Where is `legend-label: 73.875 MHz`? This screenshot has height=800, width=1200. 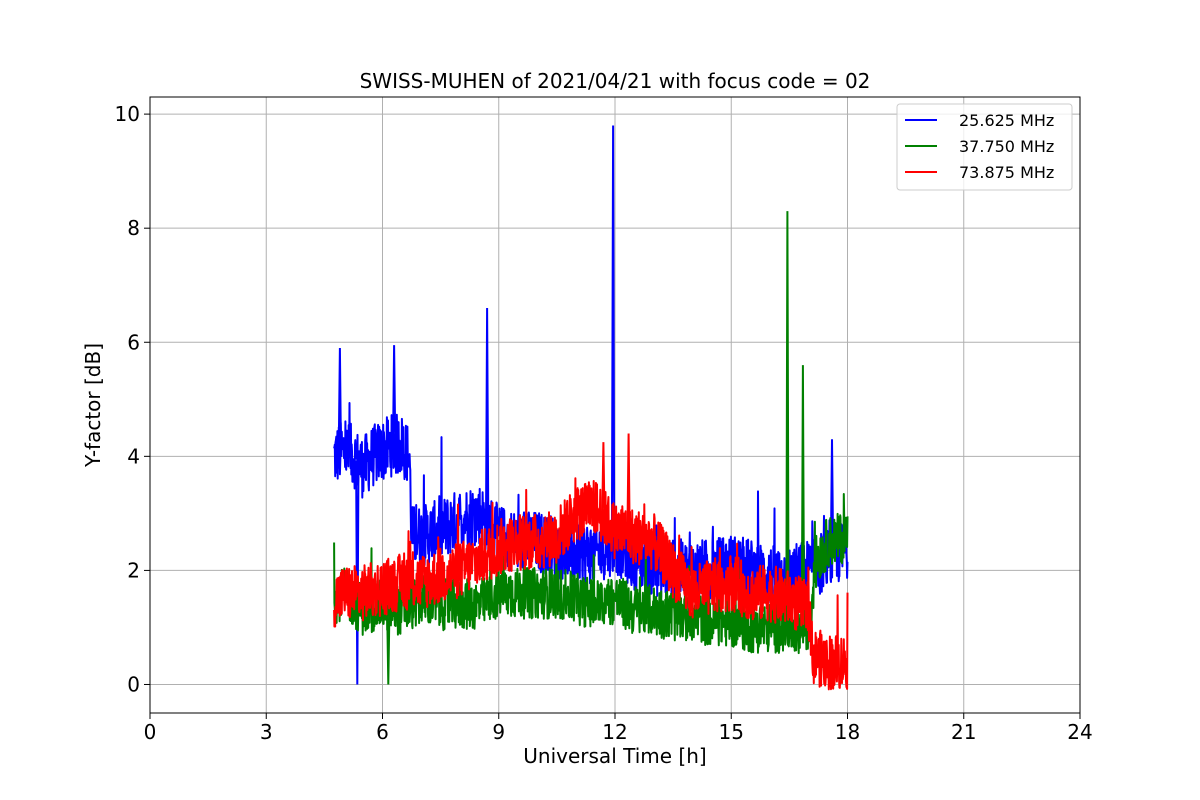 legend-label: 73.875 MHz is located at coordinates (1006, 172).